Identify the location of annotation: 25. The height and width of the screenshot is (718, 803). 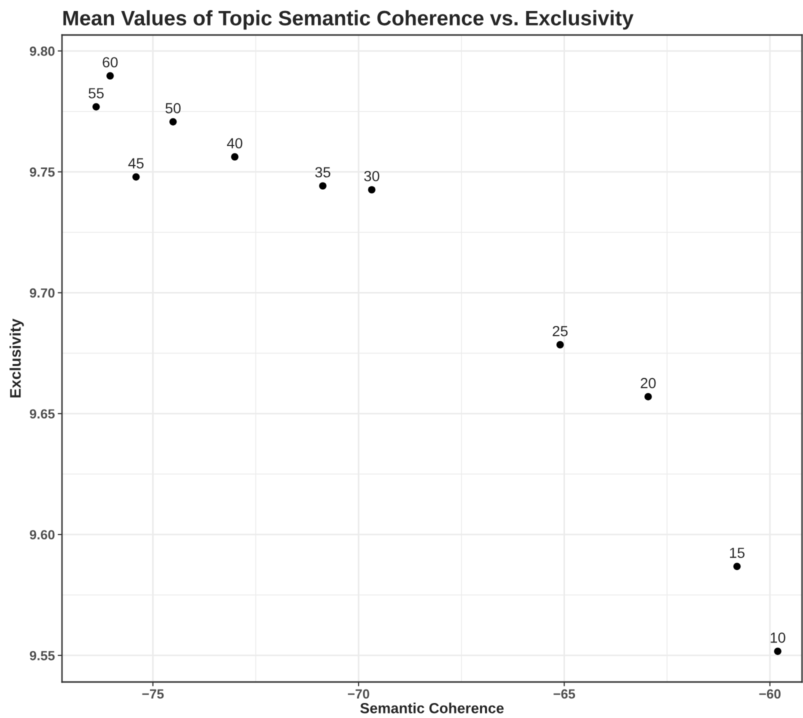
(560, 331).